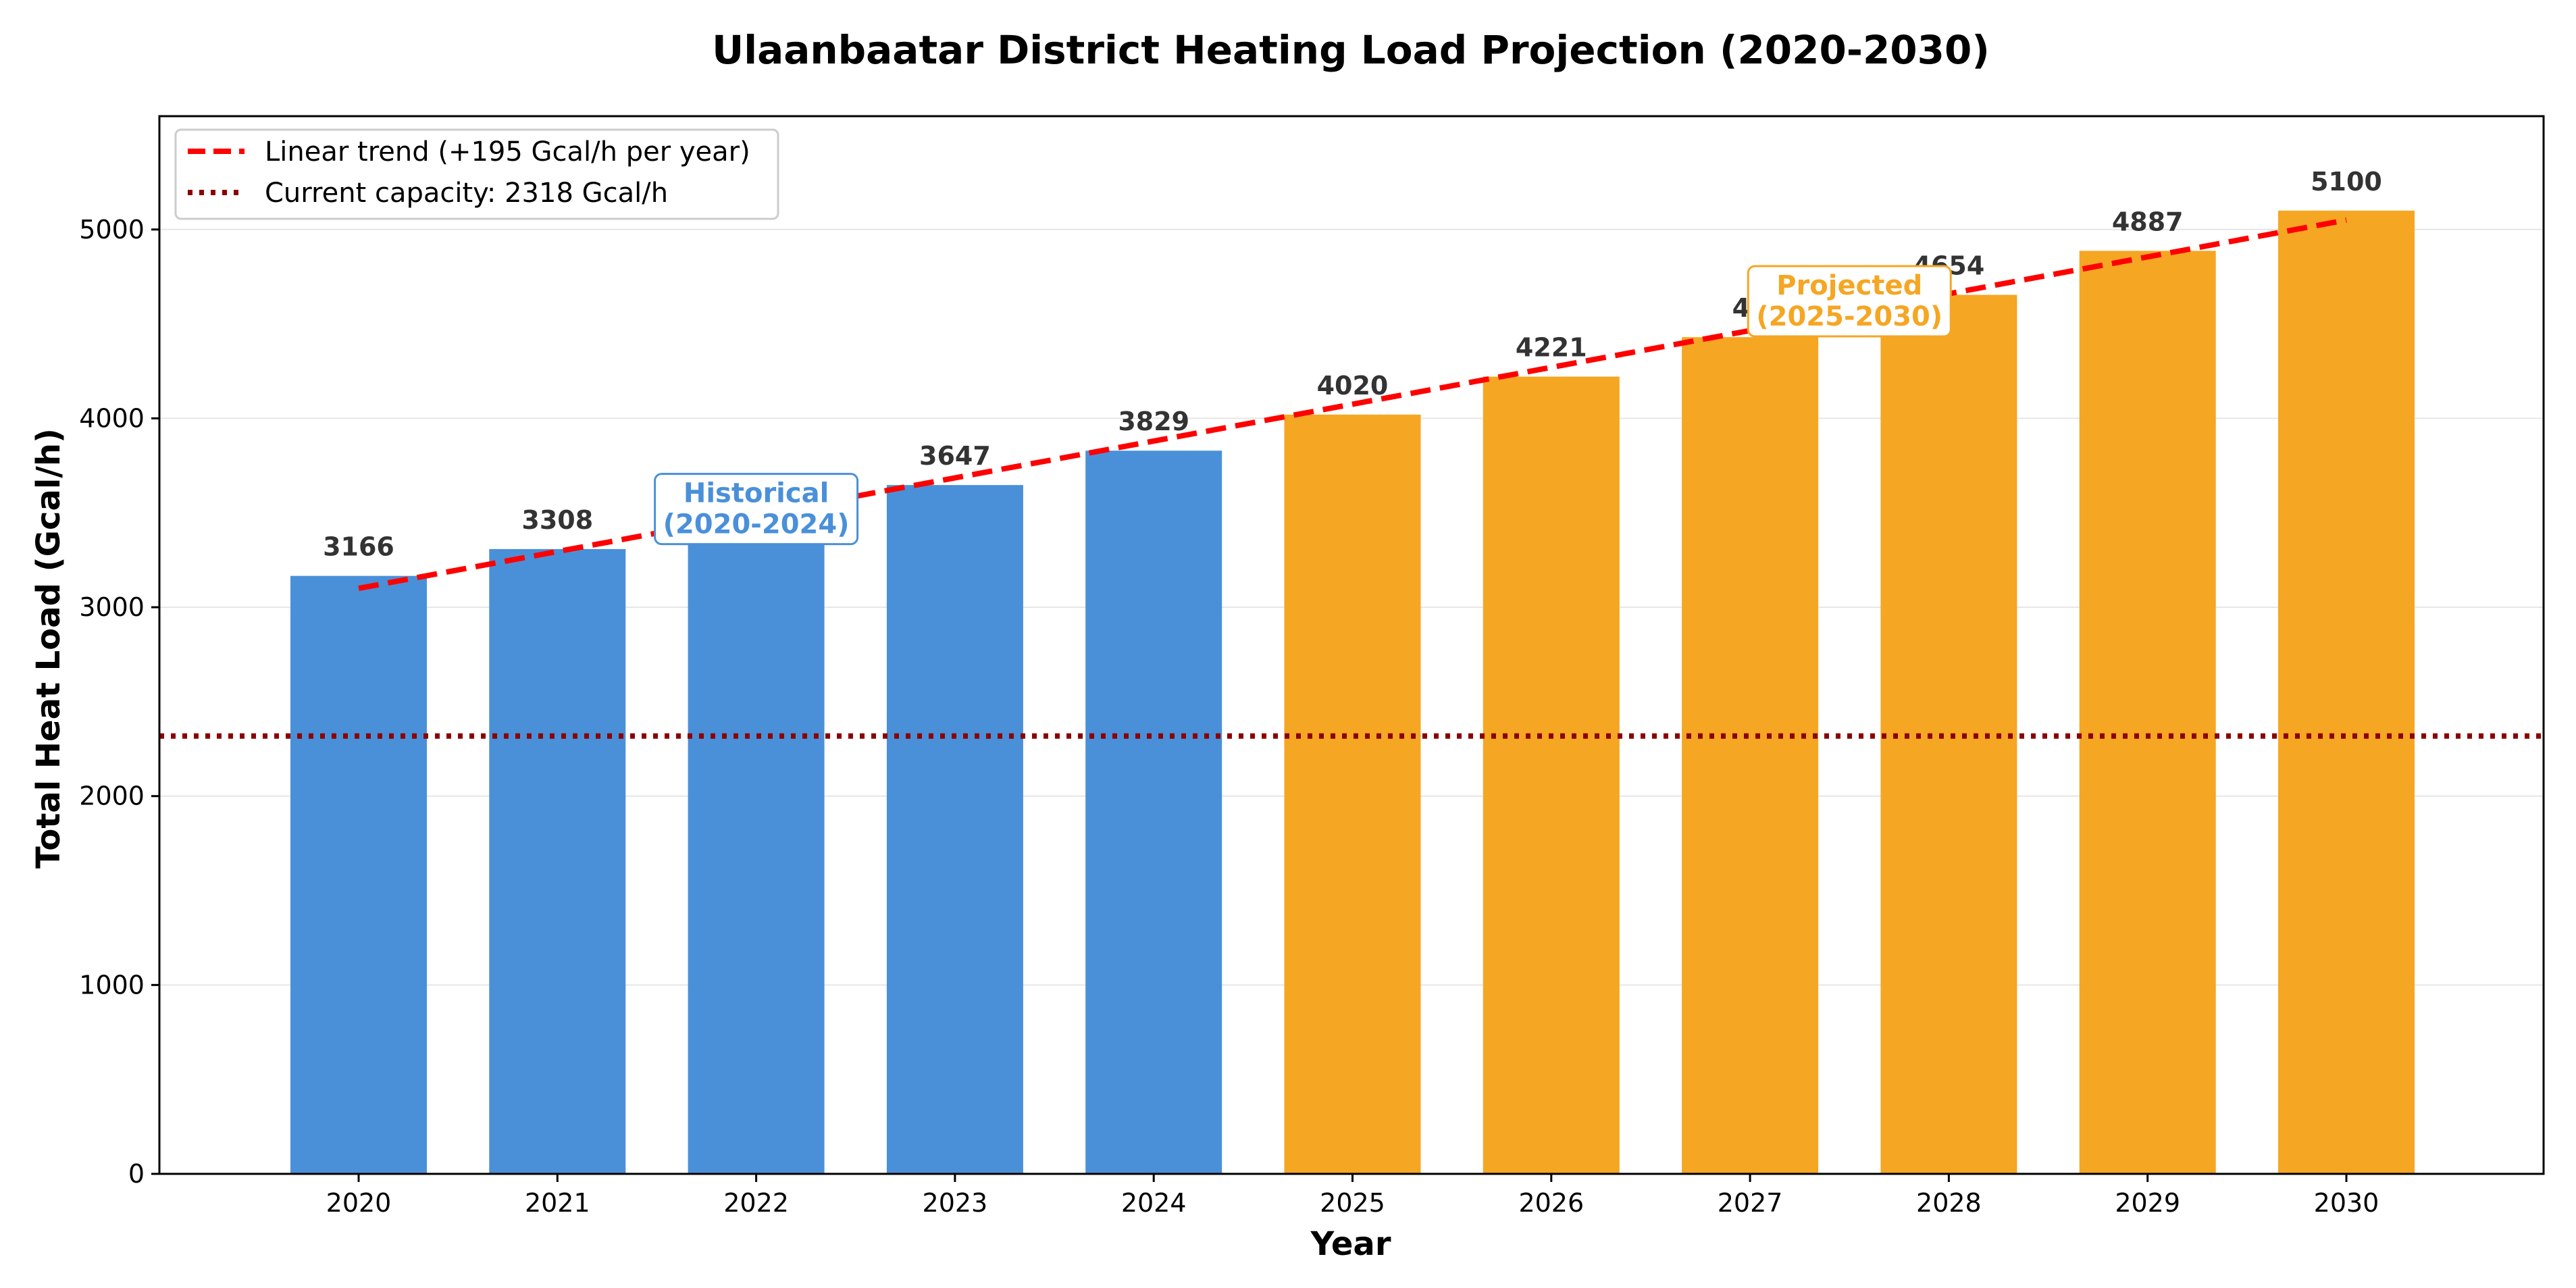 The height and width of the screenshot is (1288, 2576). I want to click on y-tick-label: 0, so click(136, 1174).